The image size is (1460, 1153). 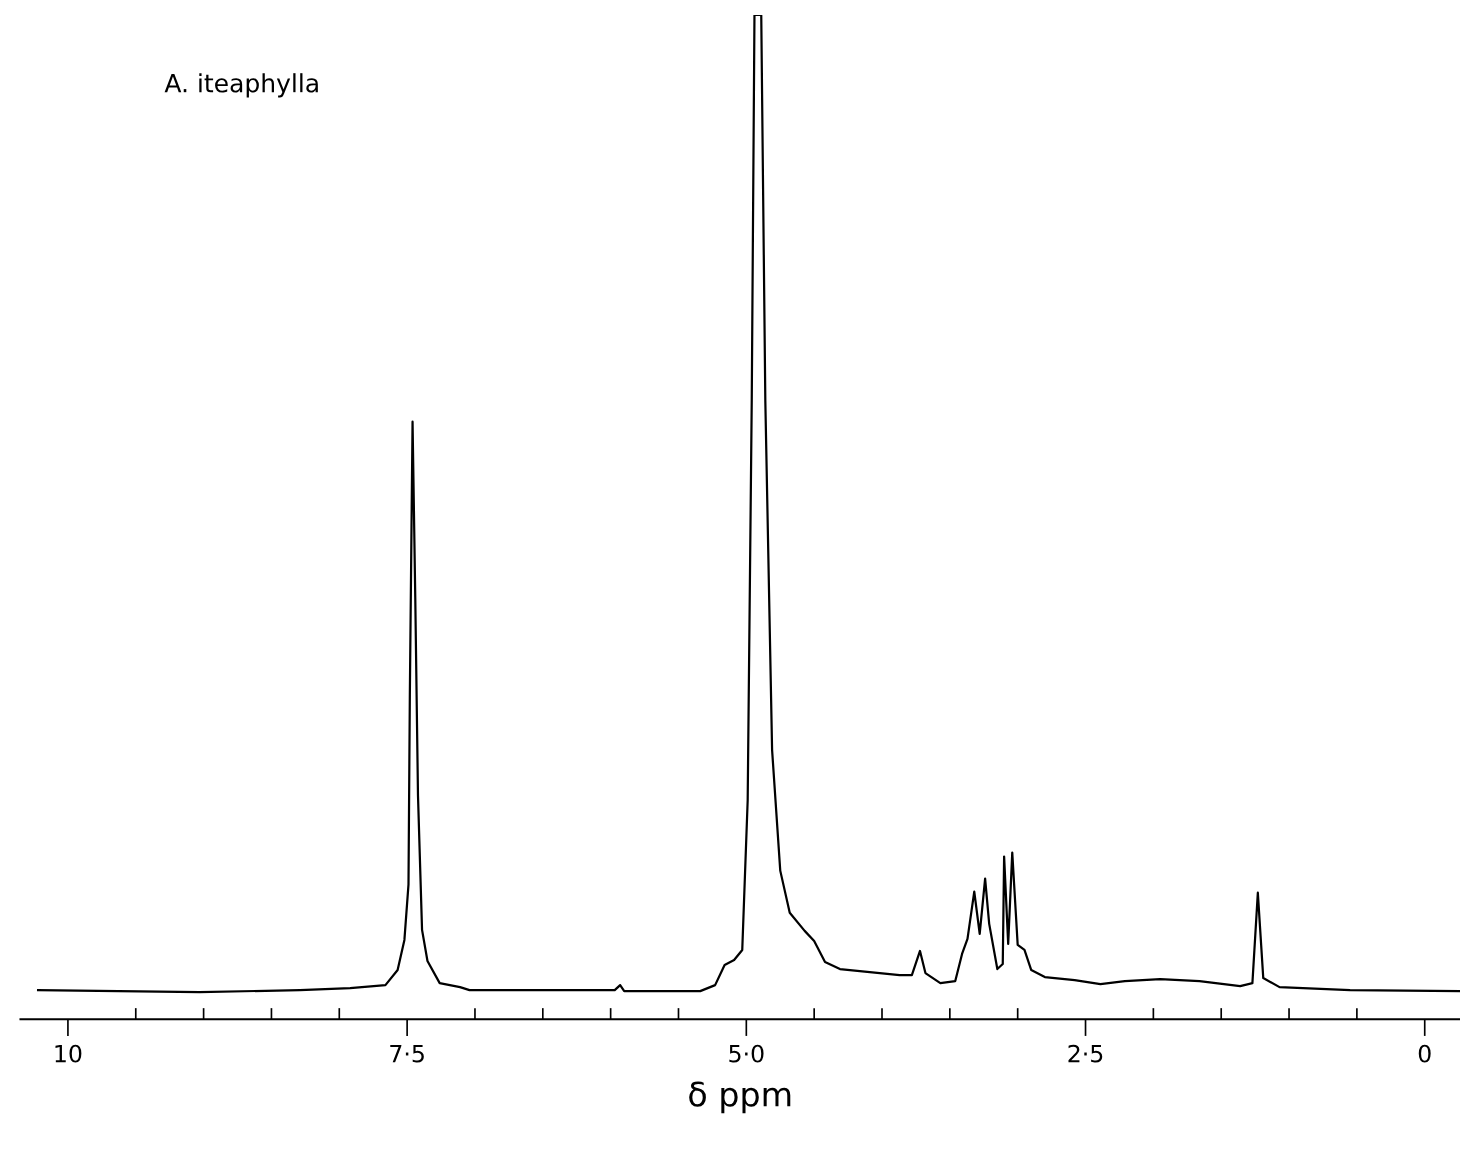 What do you see at coordinates (746, 1053) in the screenshot?
I see `x-tick-label: 5·0` at bounding box center [746, 1053].